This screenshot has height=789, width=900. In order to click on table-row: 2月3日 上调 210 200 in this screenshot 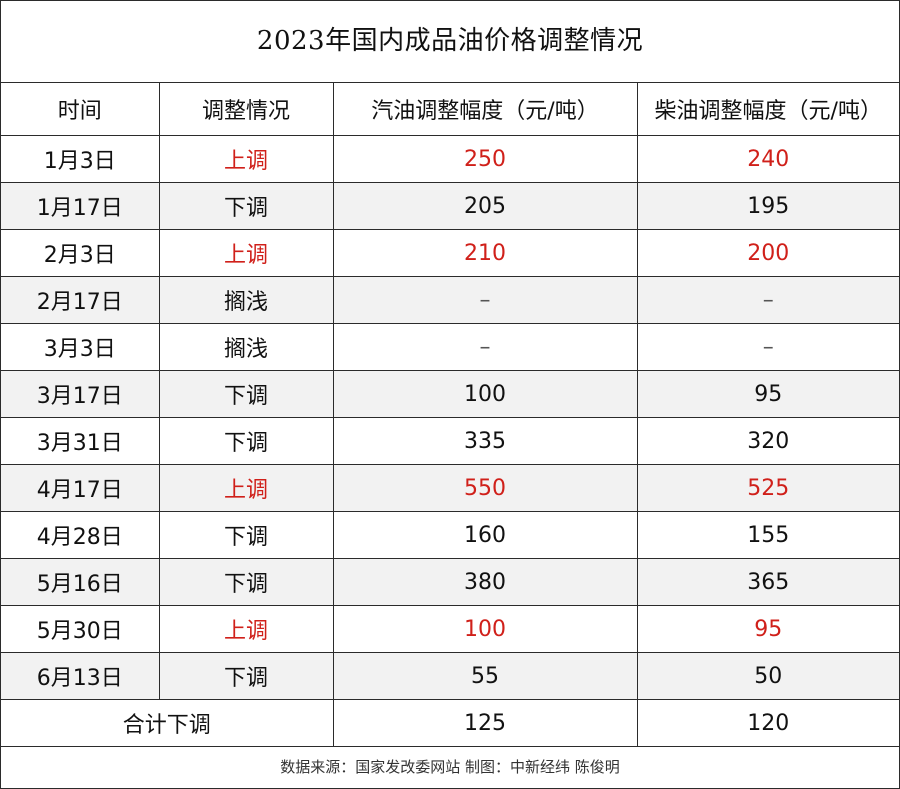, I will do `click(450, 253)`.